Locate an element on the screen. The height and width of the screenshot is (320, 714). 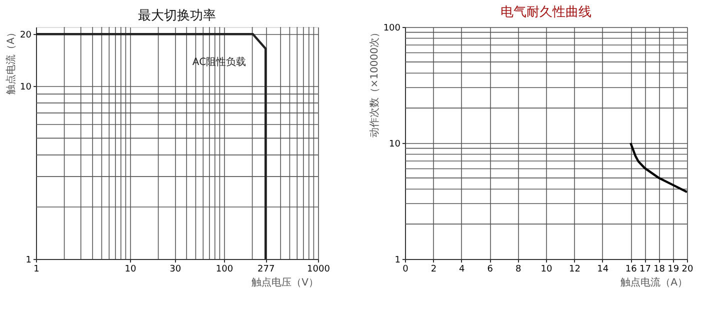
chart-title: 电气耐久性曲线 is located at coordinates (546, 12).